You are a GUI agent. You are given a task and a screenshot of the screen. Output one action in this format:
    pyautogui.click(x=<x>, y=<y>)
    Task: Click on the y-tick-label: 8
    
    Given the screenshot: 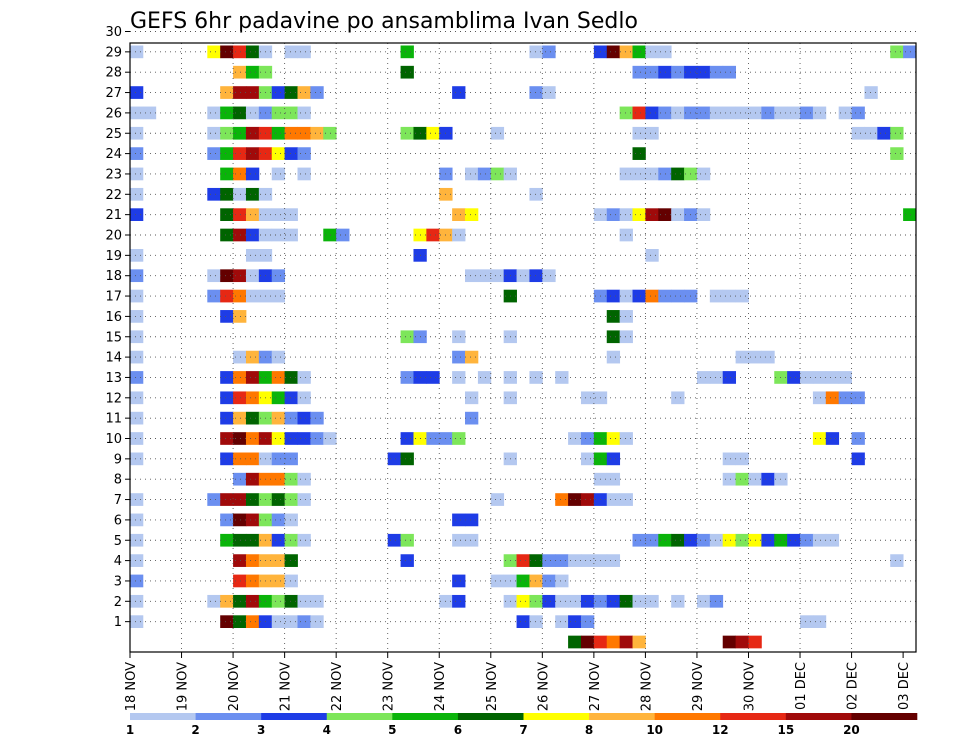 What is the action you would take?
    pyautogui.click(x=118, y=480)
    